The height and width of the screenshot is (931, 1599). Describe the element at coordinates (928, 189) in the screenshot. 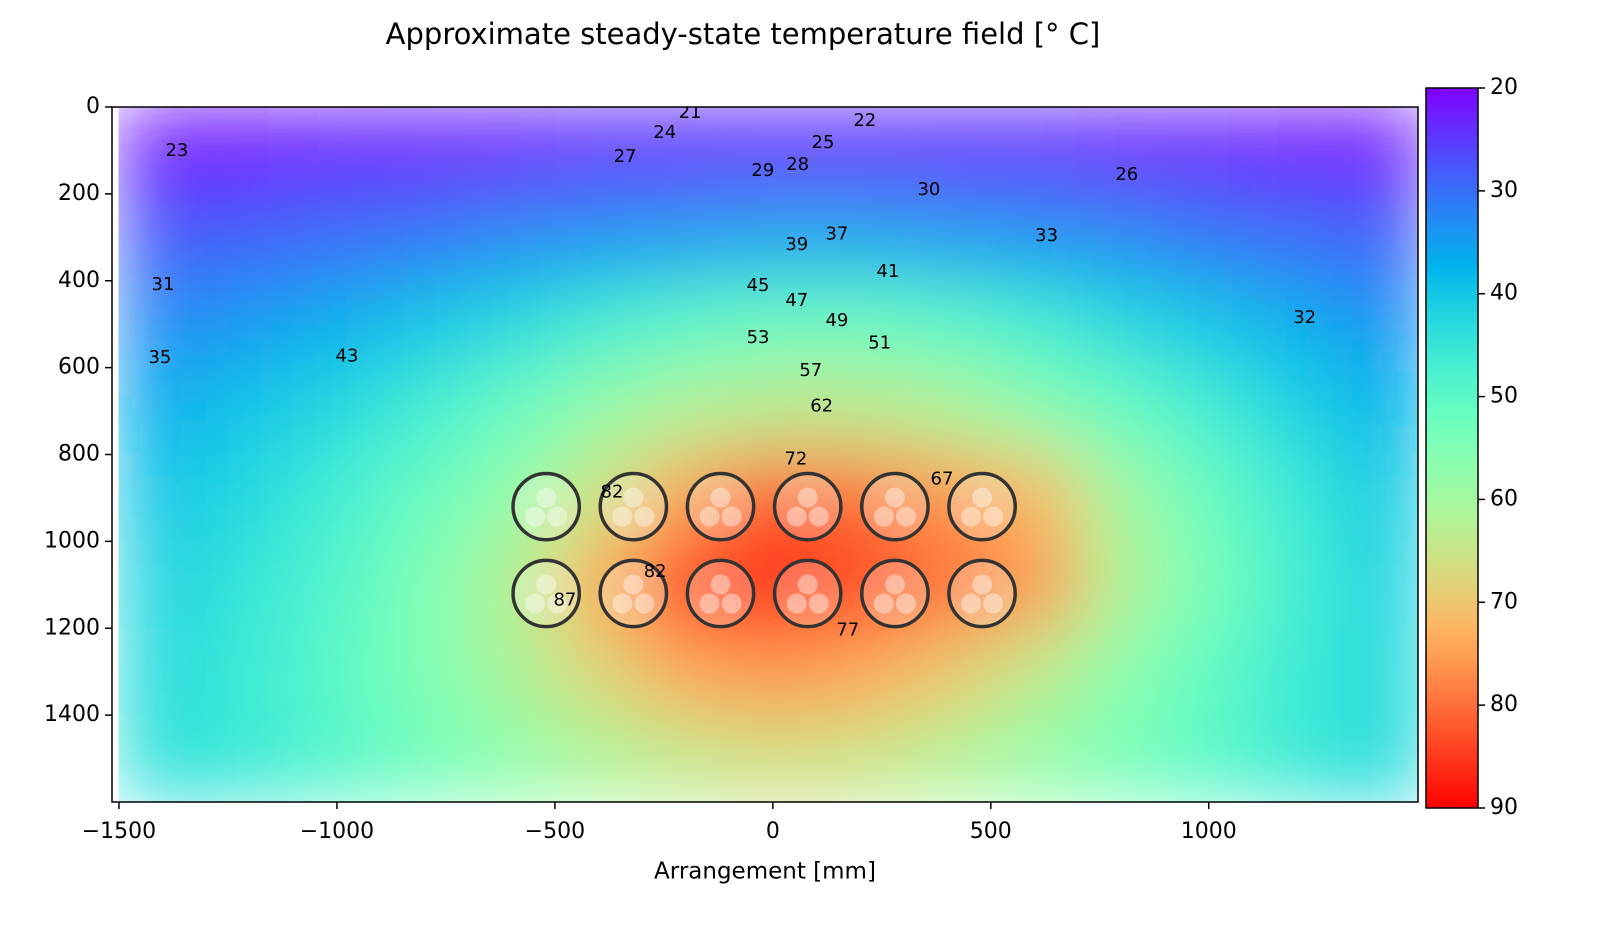

I see `contour-label: 30` at that location.